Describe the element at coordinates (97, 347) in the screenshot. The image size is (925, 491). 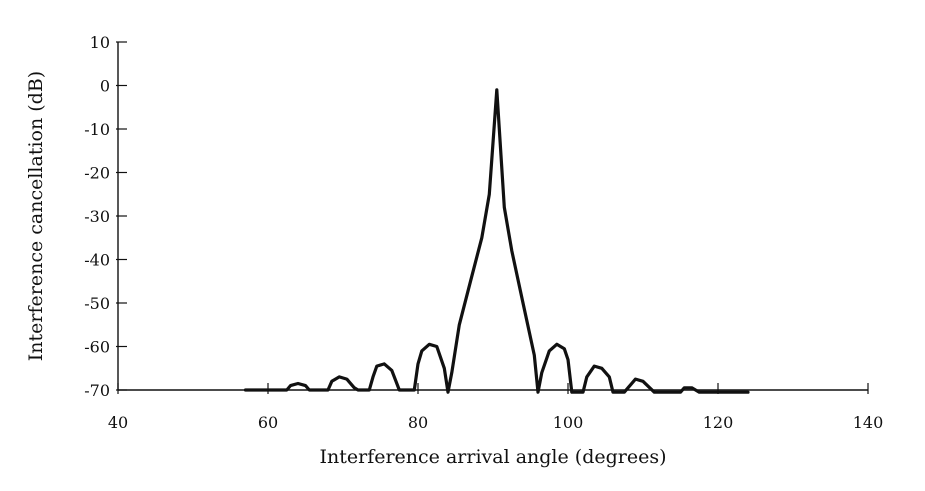
I see `y-tick-label: -60` at that location.